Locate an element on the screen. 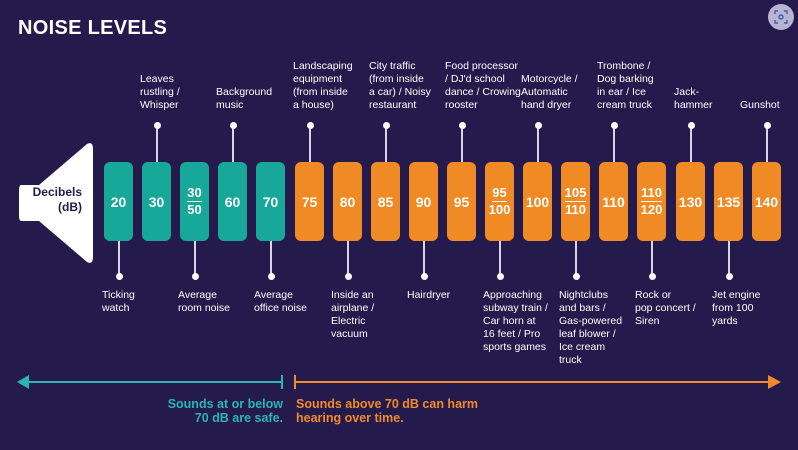  level-value-high: 50 is located at coordinates (194, 209).